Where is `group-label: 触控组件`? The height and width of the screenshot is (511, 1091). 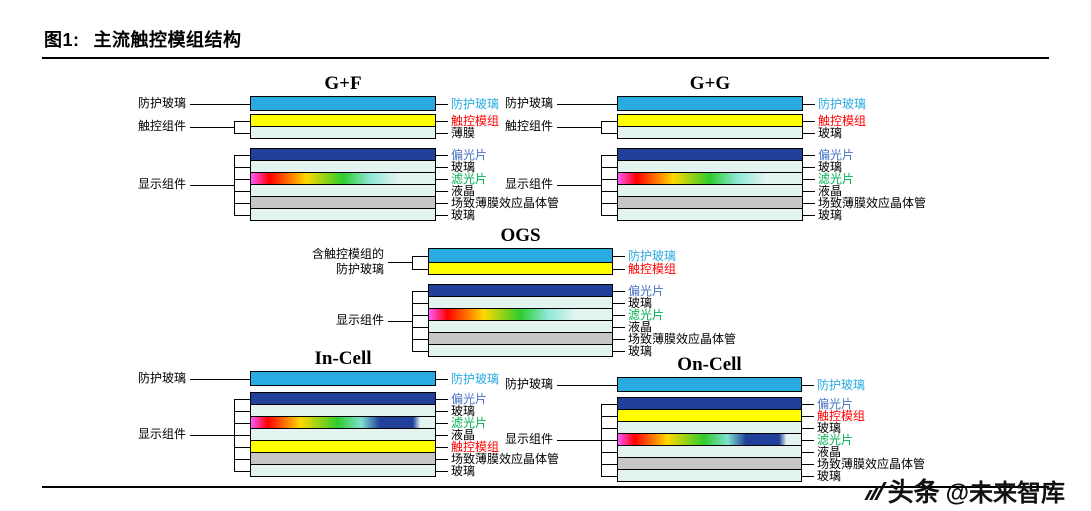 group-label: 触控组件 is located at coordinates (528, 126).